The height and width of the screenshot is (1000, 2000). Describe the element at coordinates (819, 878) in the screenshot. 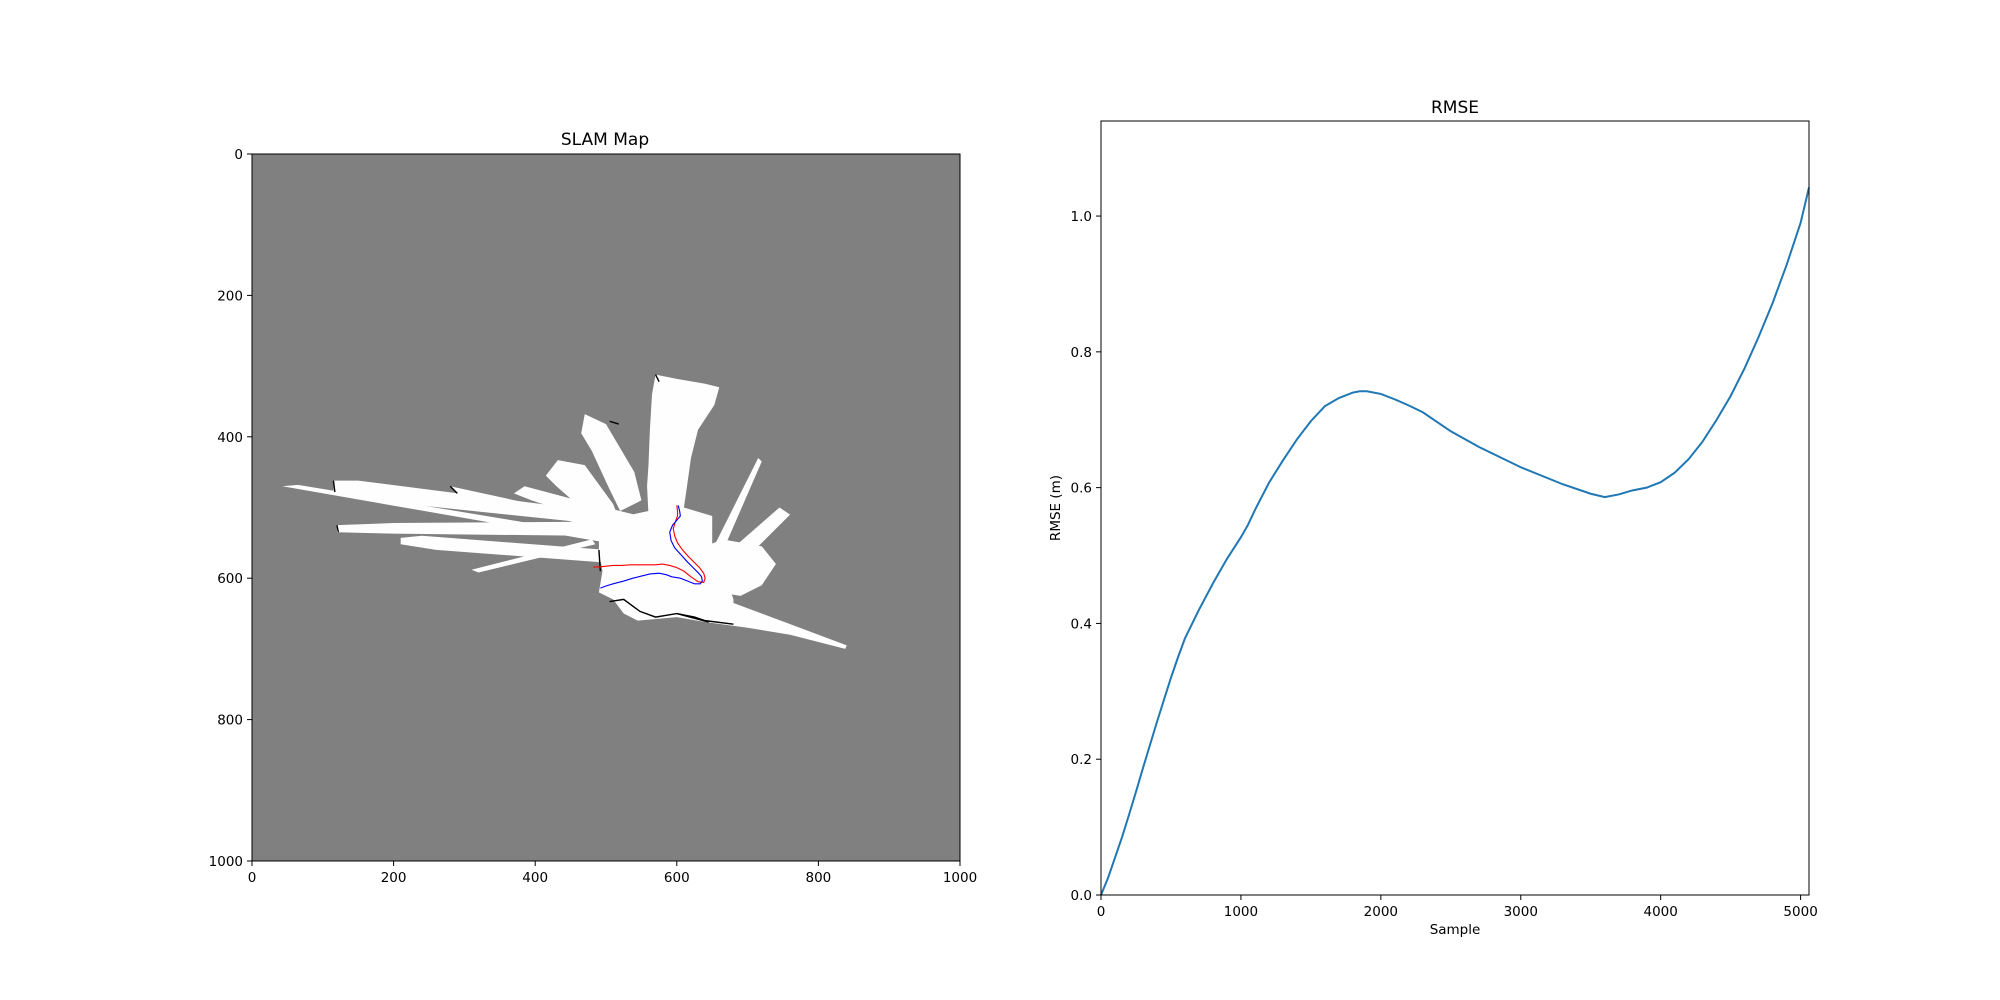

I see `x-tick-label: 800` at that location.